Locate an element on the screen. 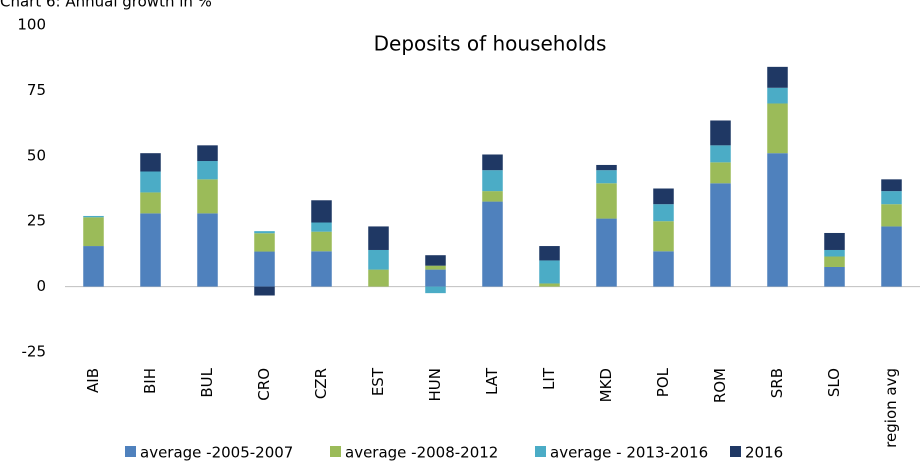 The image size is (922, 465). x-tick-label: SLO is located at coordinates (834, 382).